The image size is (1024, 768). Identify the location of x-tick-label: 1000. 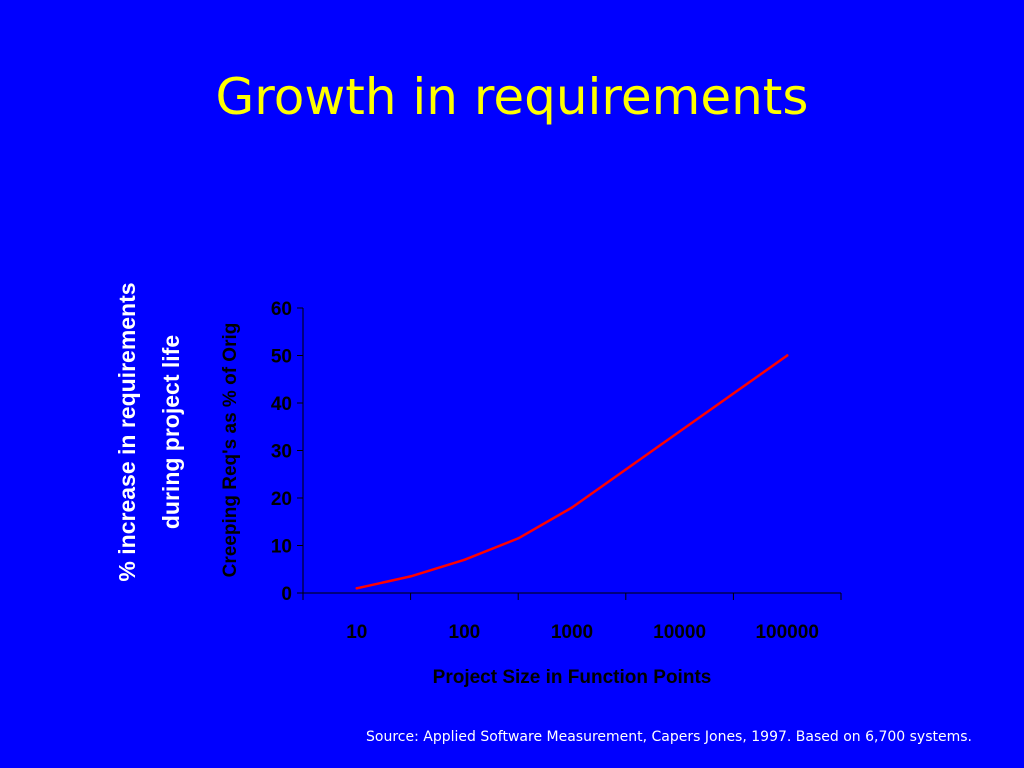
(572, 632).